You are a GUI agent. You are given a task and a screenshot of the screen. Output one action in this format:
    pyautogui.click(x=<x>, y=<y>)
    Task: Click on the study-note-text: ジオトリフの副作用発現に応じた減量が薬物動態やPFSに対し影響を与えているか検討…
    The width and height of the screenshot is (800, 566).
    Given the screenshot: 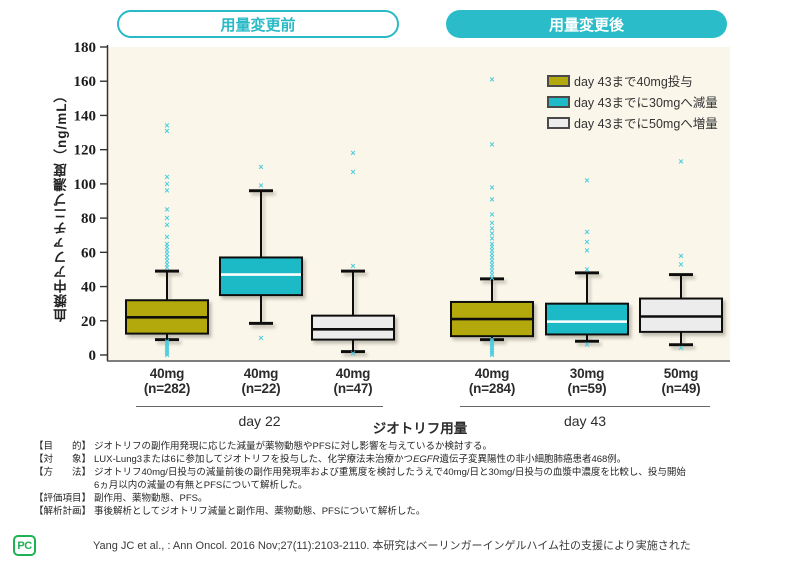 What is the action you would take?
    pyautogui.click(x=293, y=446)
    